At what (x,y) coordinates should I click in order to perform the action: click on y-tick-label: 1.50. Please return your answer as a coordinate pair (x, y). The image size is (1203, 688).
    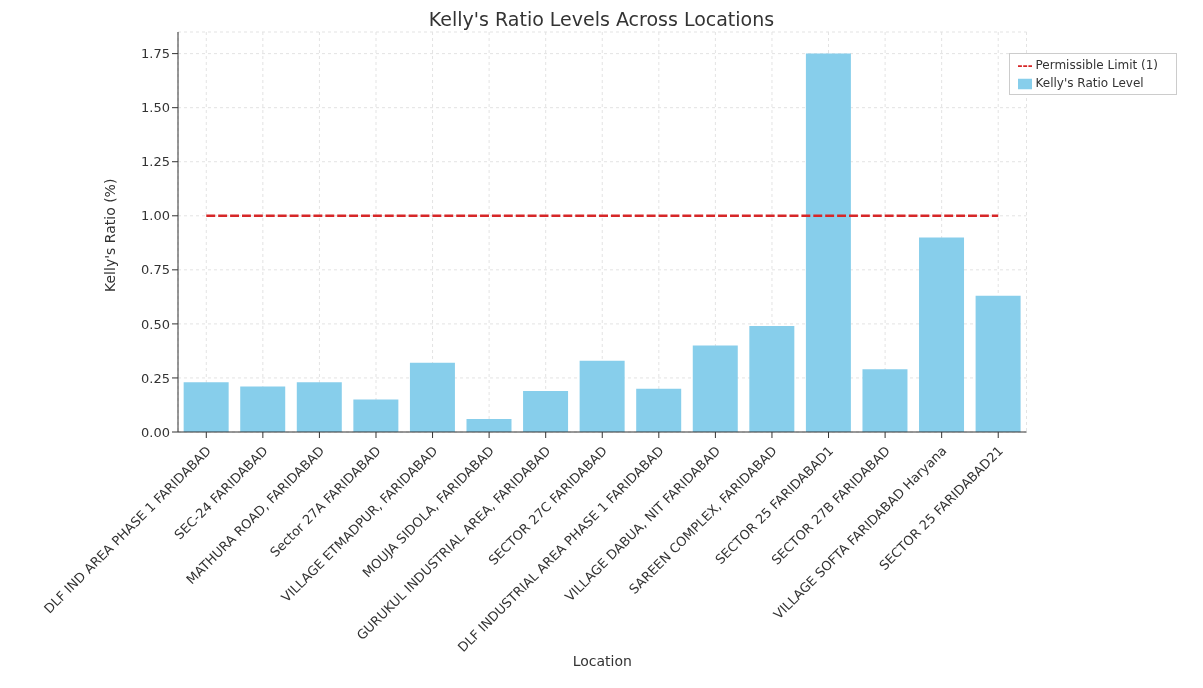
    Looking at the image, I should click on (155, 108).